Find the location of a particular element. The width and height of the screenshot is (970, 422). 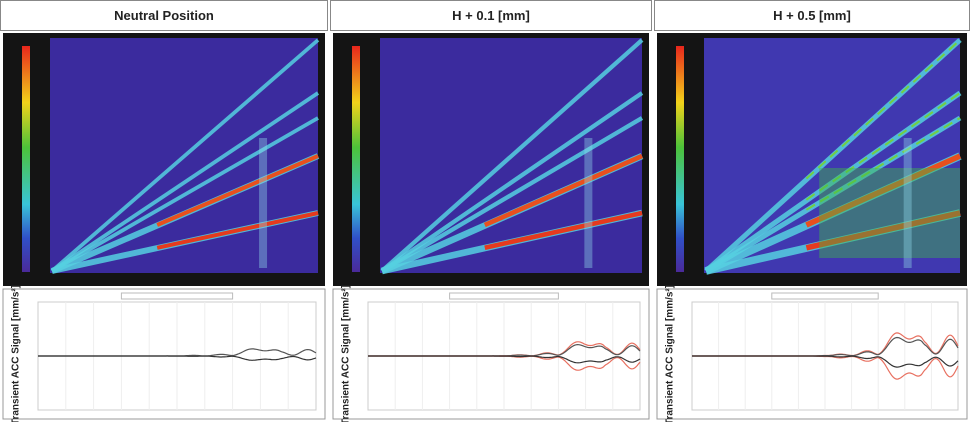

panel-title: H + 0.1 [mm] is located at coordinates (491, 15).